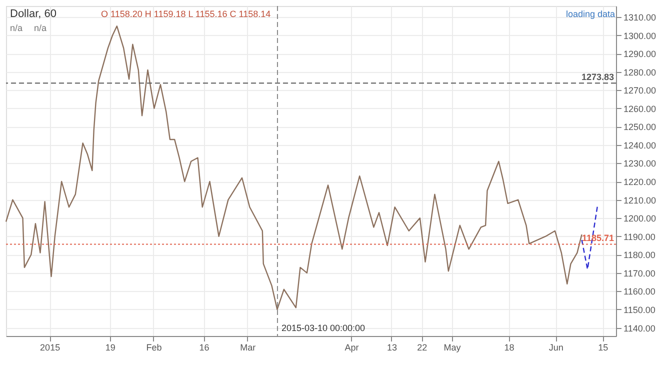 The width and height of the screenshot is (670, 375). What do you see at coordinates (640, 328) in the screenshot?
I see `y-tick-label: 1140.00` at bounding box center [640, 328].